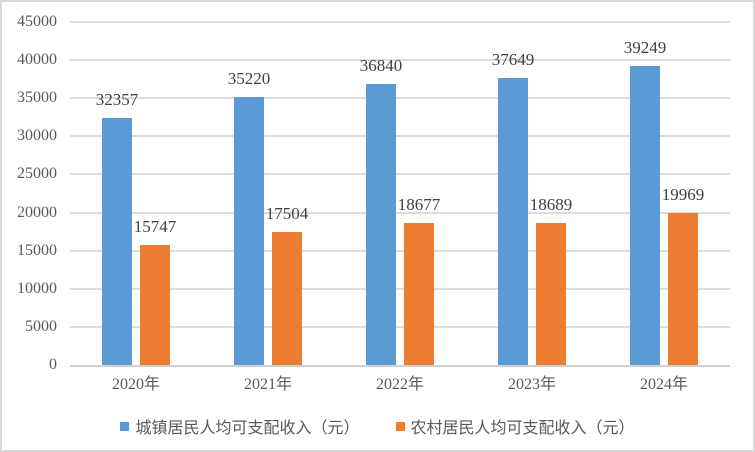  What do you see at coordinates (41, 326) in the screenshot?
I see `y-axis-tick-label: 5000` at bounding box center [41, 326].